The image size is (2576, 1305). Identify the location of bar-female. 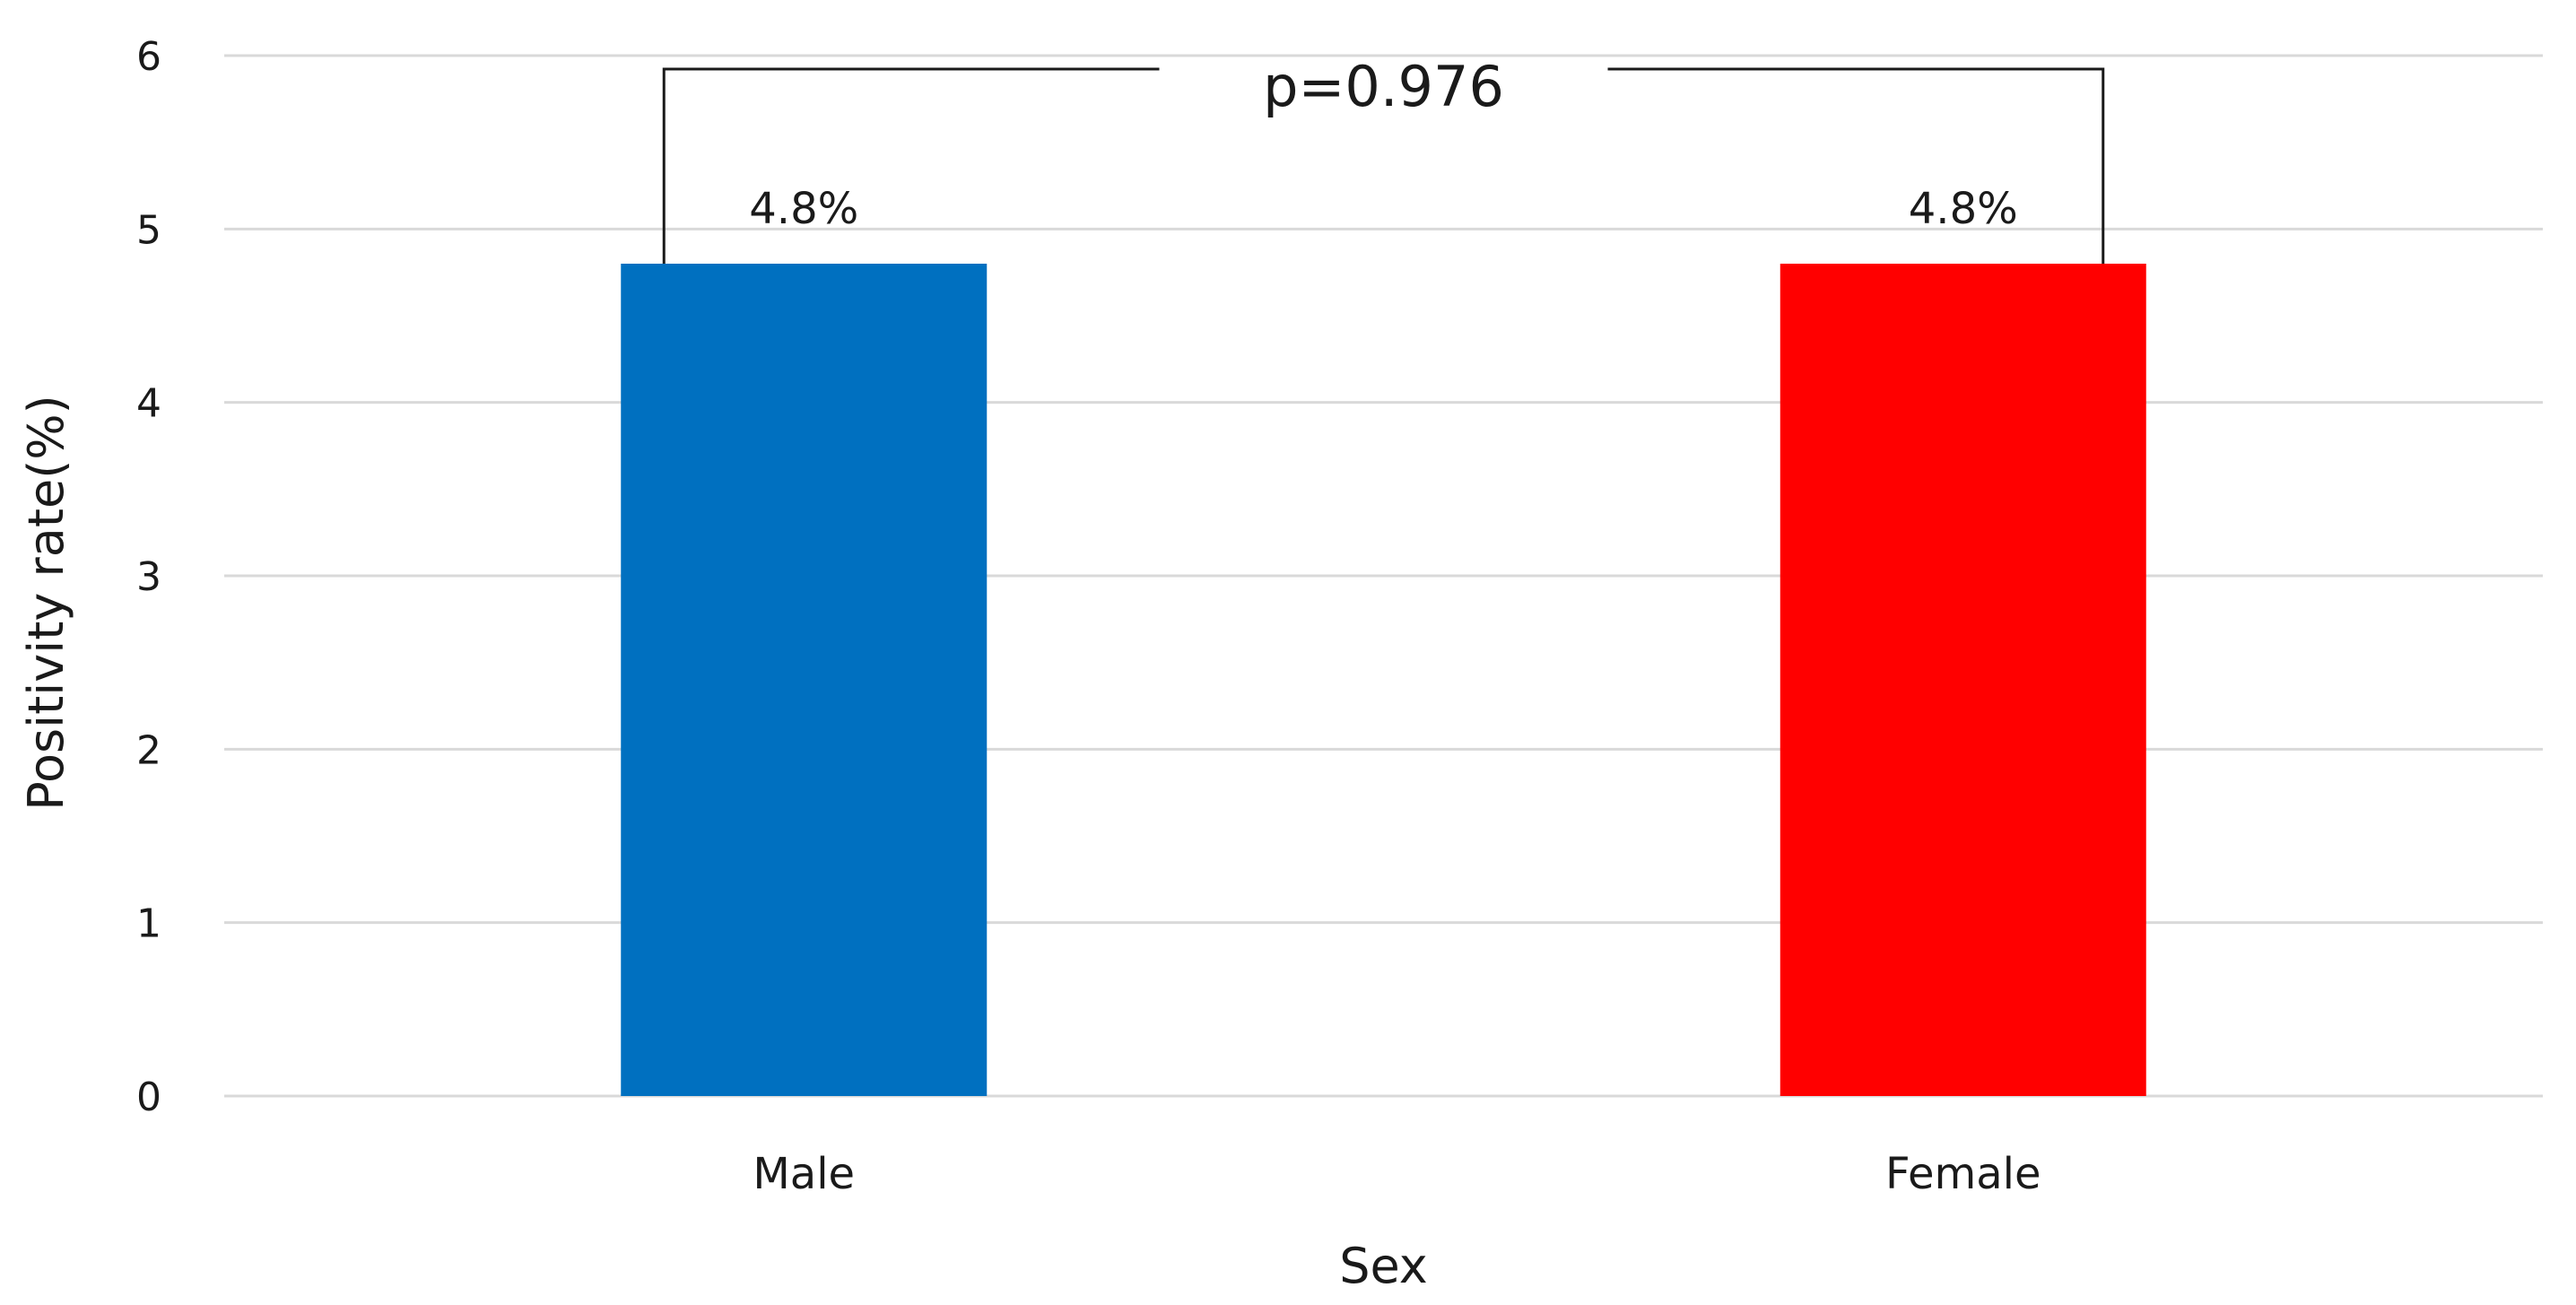
(1963, 680).